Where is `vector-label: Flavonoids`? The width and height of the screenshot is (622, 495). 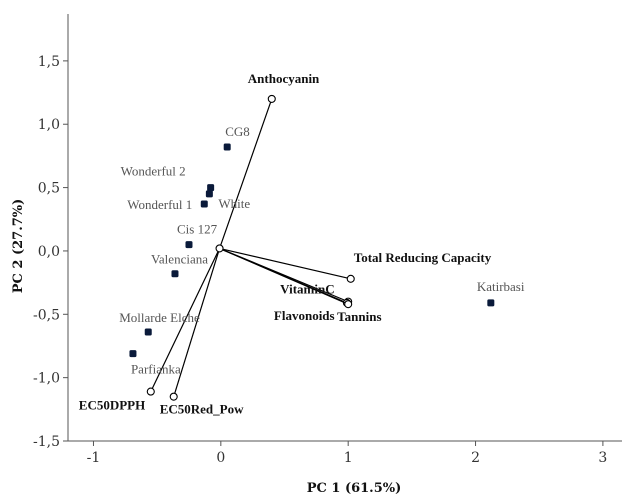
vector-label: Flavonoids is located at coordinates (304, 315).